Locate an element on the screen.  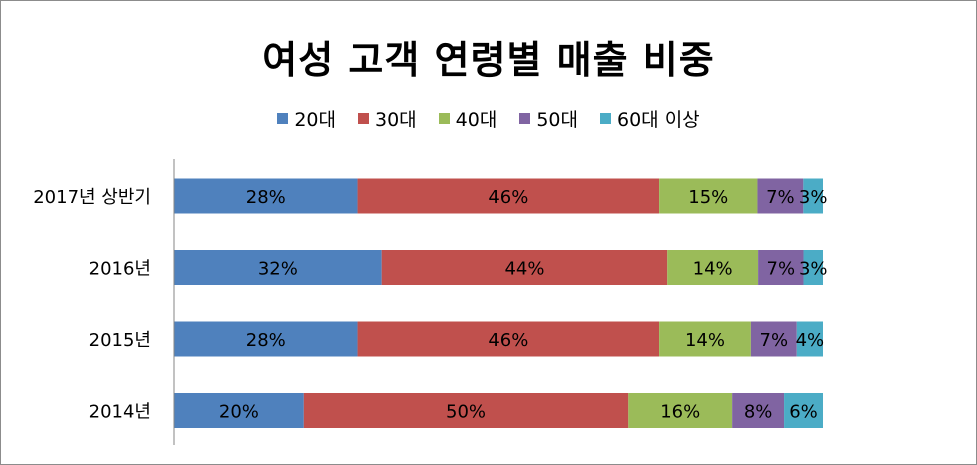
legend-item: 30대 is located at coordinates (387, 118).